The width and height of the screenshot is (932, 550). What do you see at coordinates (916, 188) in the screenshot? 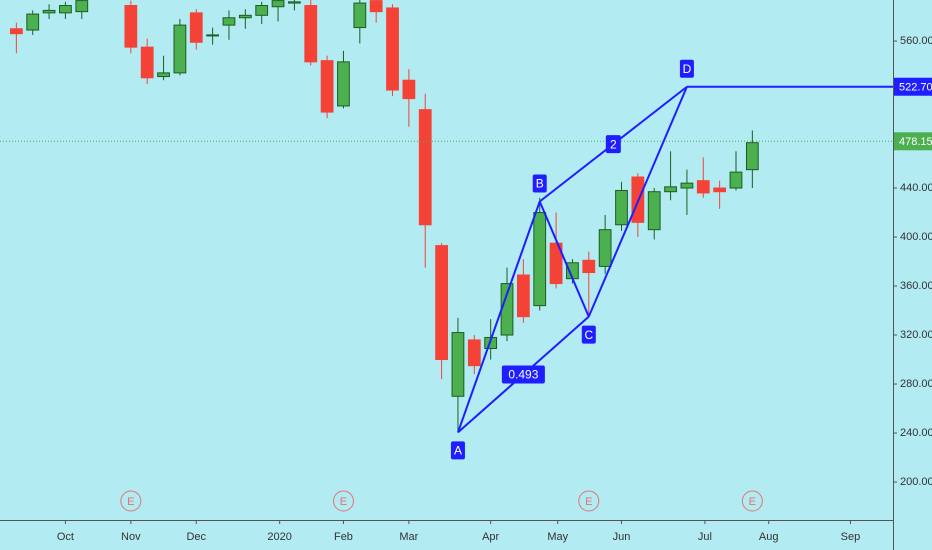
I see `y-tick-label: 440.00` at bounding box center [916, 188].